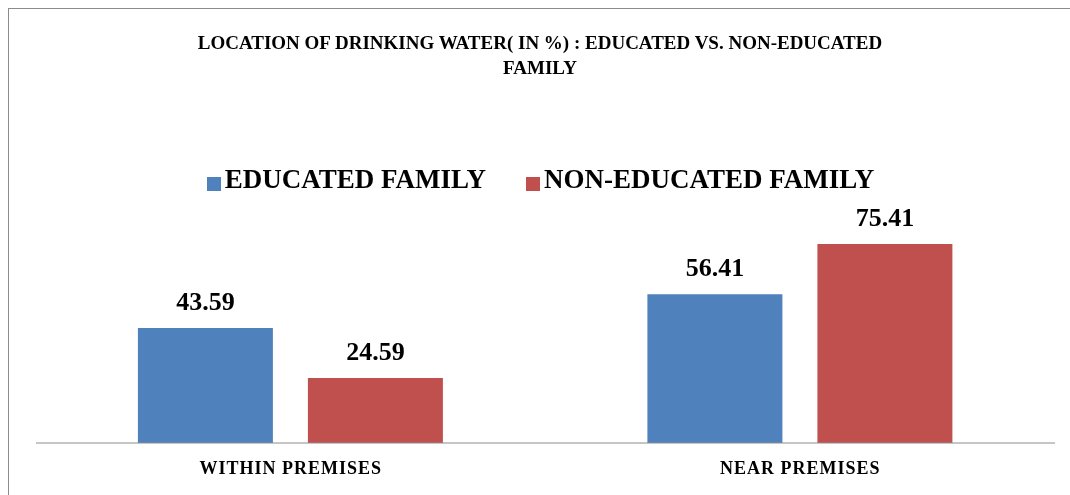  What do you see at coordinates (540, 55) in the screenshot?
I see `chart-title: LOCATION OF DRINKING WATER( IN %) : EDUCATED VS. NON-EDUCATED FAMILY` at bounding box center [540, 55].